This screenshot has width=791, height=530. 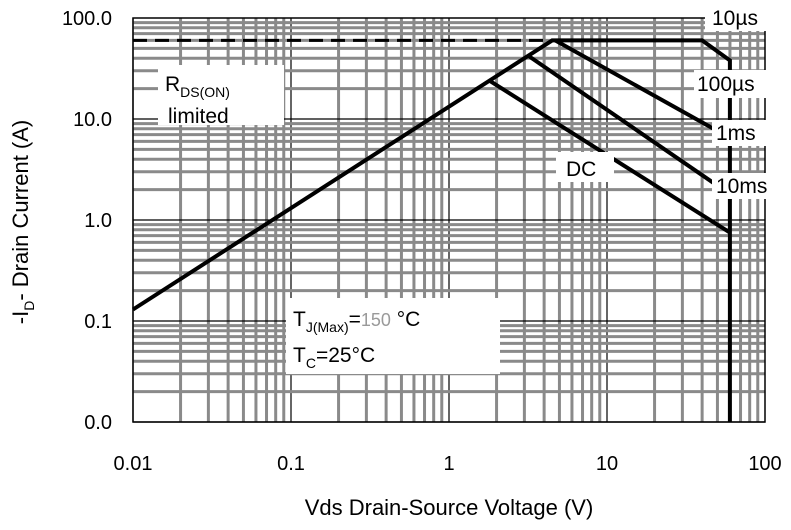 I want to click on t1ms-label: 1ms, so click(x=736, y=133).